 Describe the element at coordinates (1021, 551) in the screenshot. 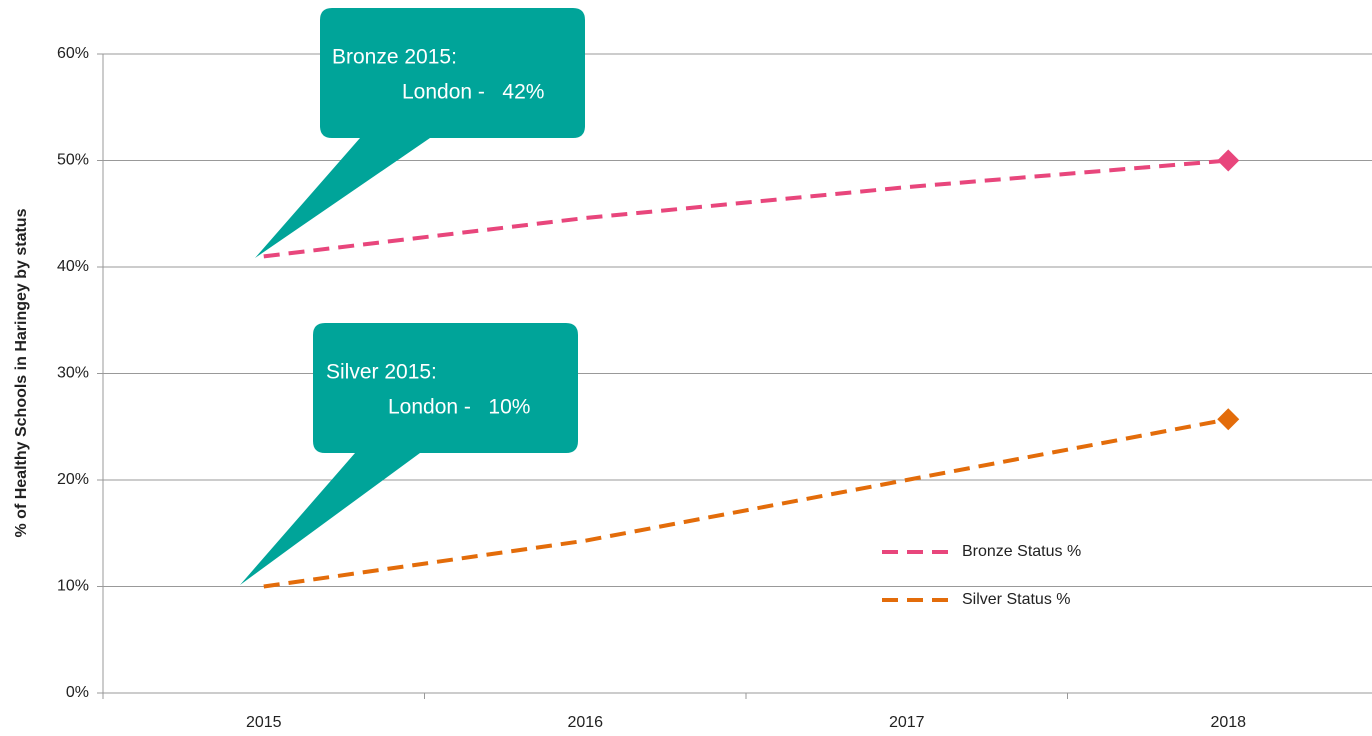

I see `legend-label: Bronze Status %` at that location.